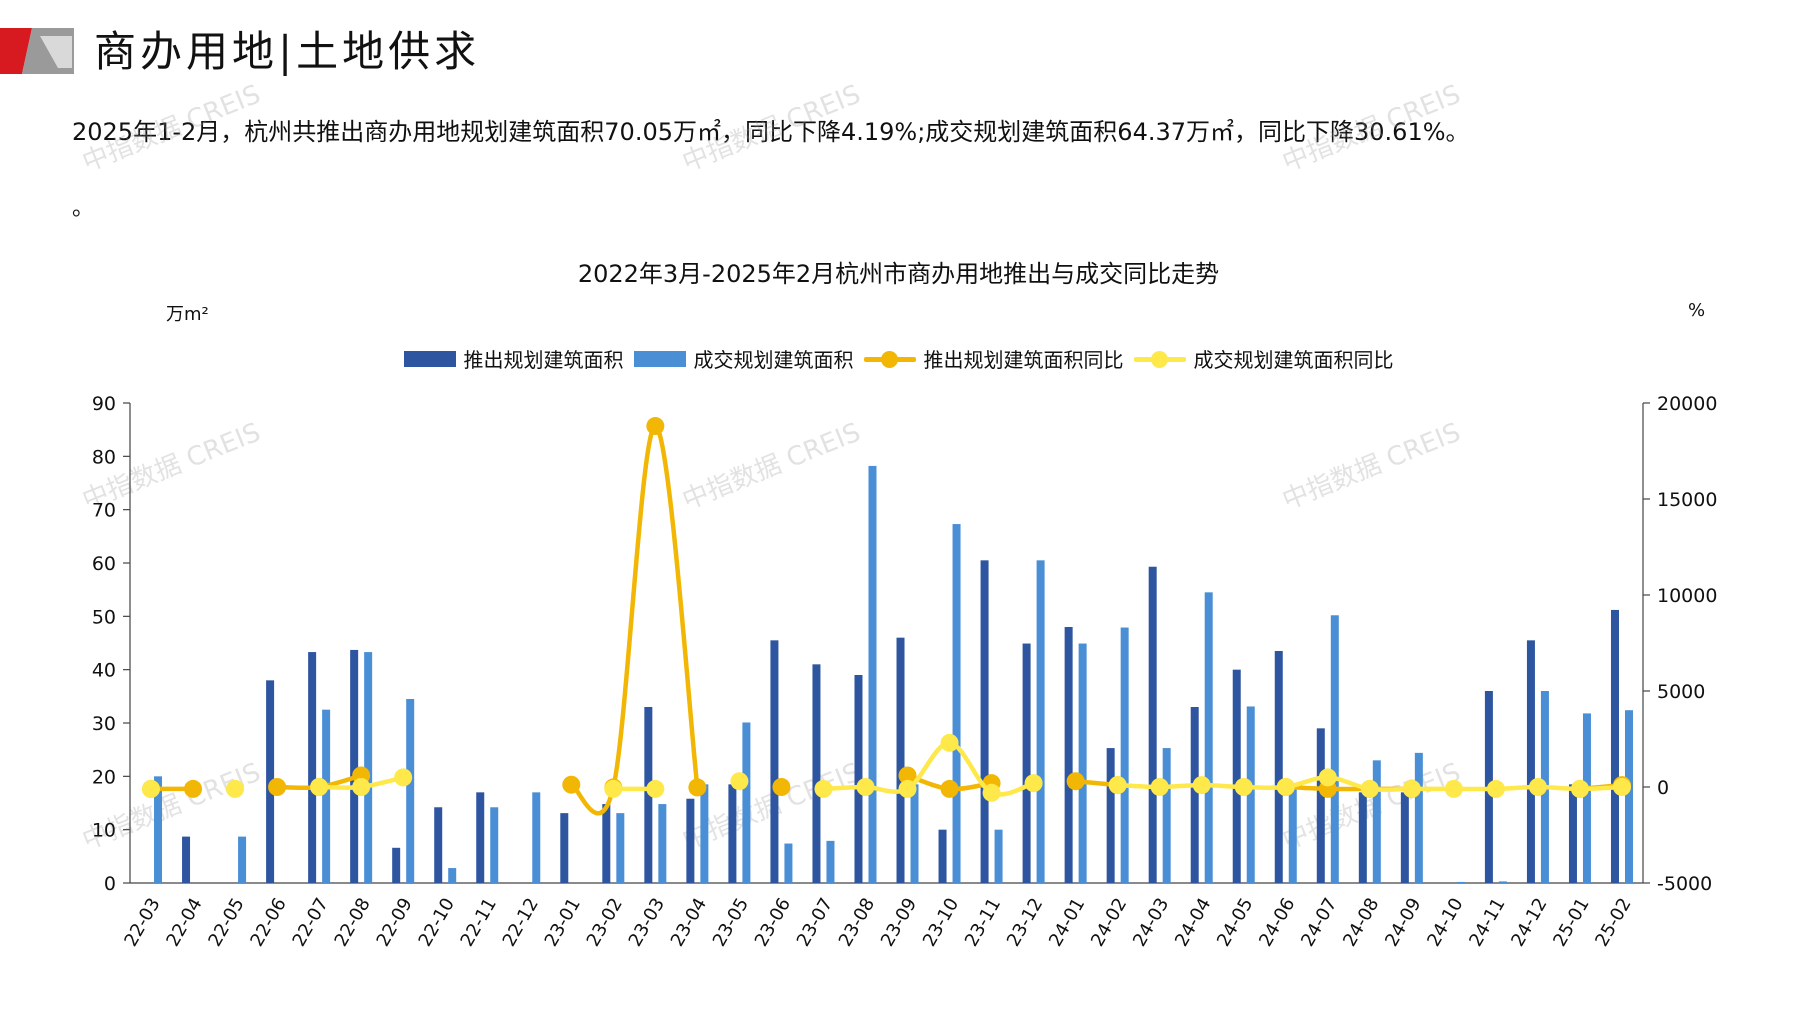 The width and height of the screenshot is (1797, 1010). Describe the element at coordinates (310, 922) in the screenshot. I see `x-axis-tick-label: 22-07` at that location.